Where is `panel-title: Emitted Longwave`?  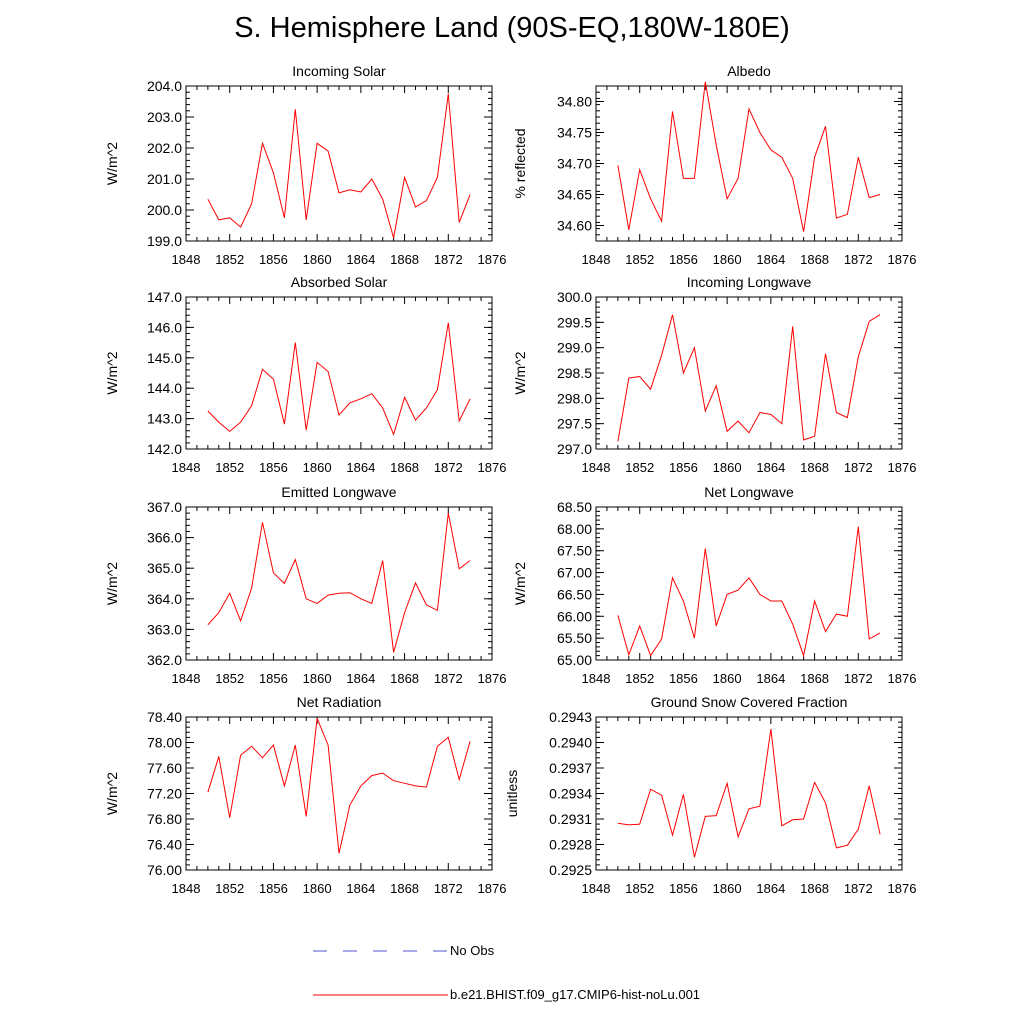 panel-title: Emitted Longwave is located at coordinates (338, 492).